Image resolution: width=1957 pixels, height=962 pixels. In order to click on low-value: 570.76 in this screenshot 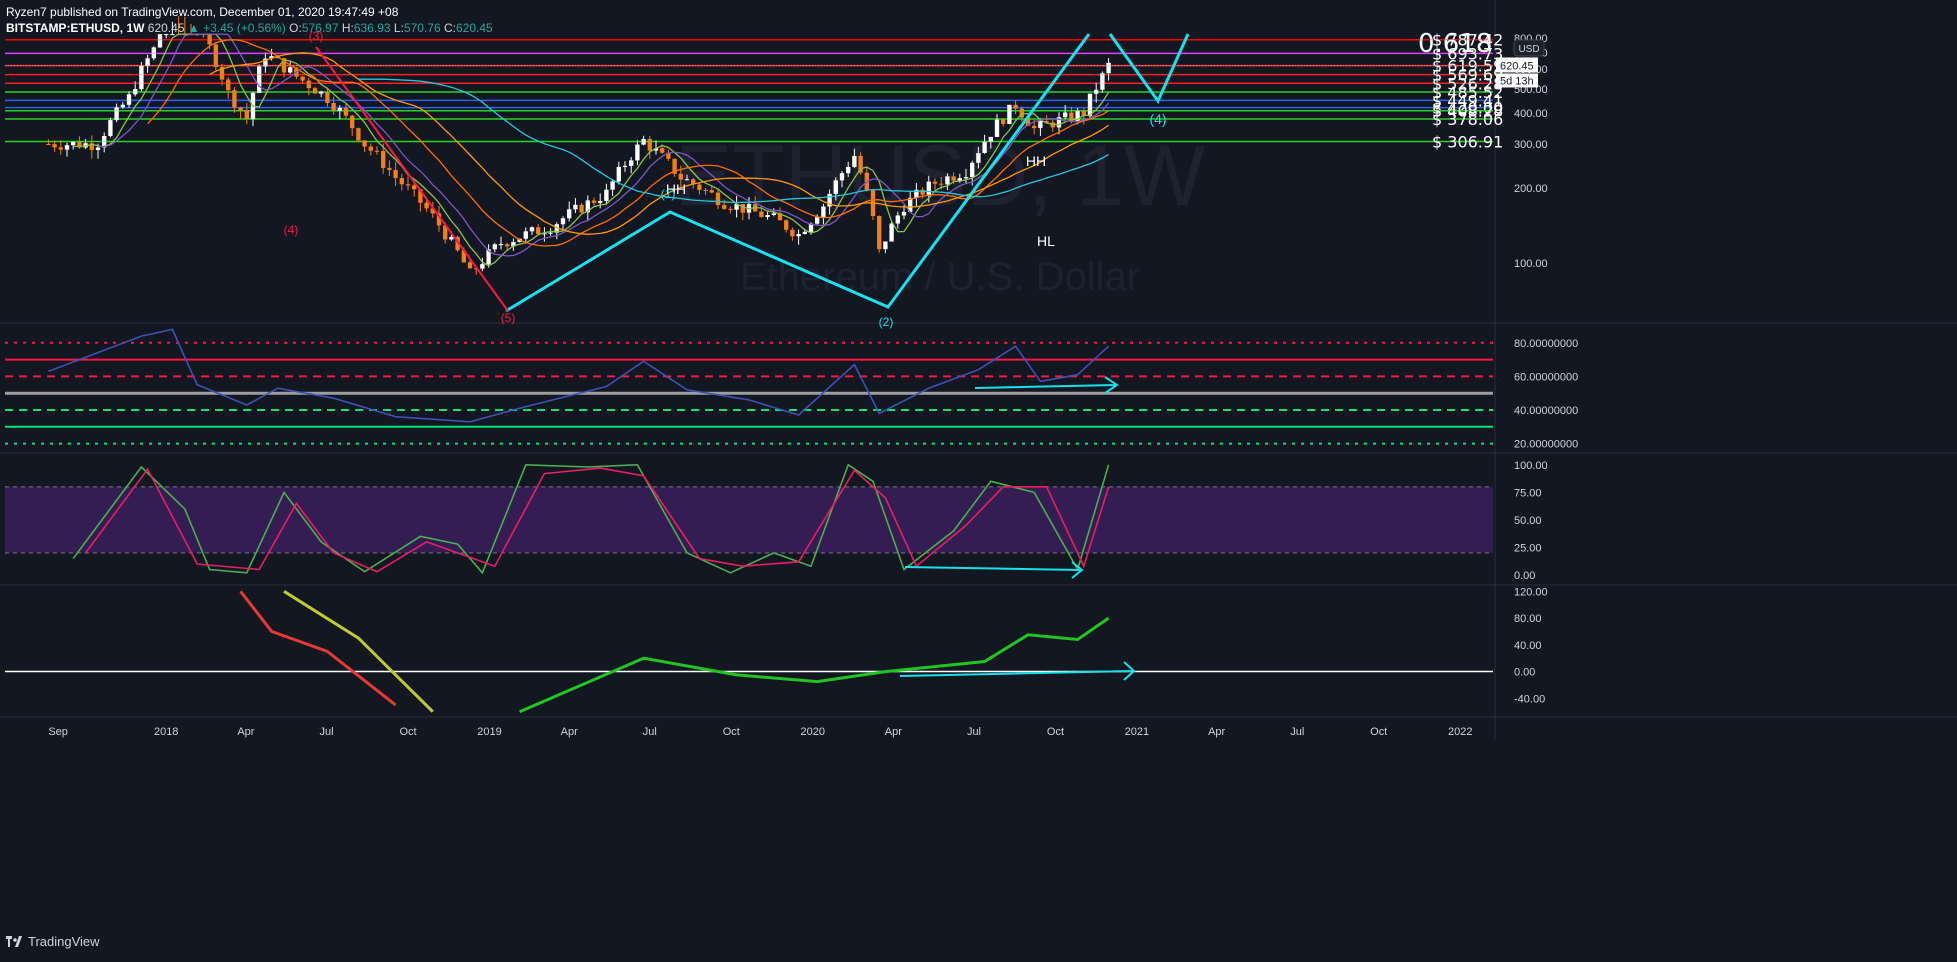, I will do `click(422, 28)`.